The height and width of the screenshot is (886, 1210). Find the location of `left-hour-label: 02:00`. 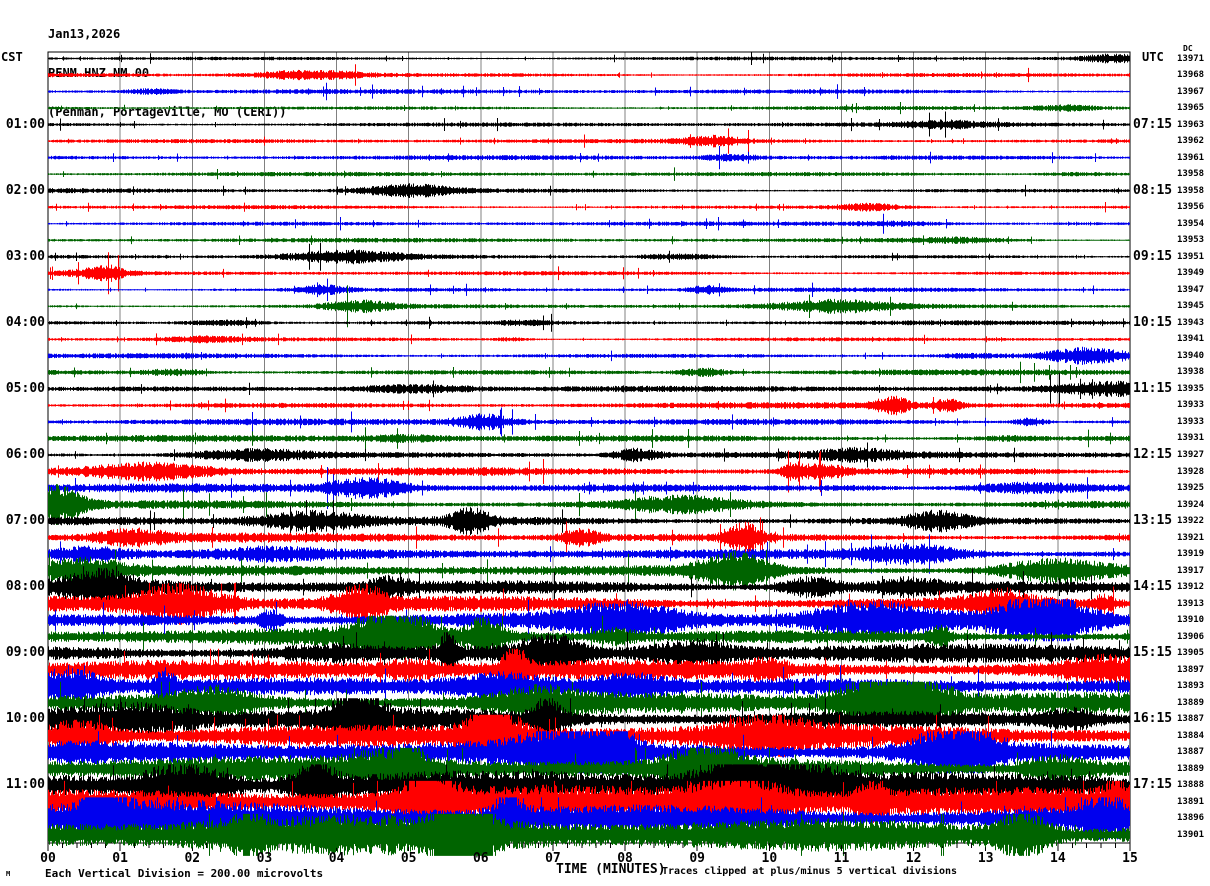

left-hour-label: 02:00 is located at coordinates (25, 190).